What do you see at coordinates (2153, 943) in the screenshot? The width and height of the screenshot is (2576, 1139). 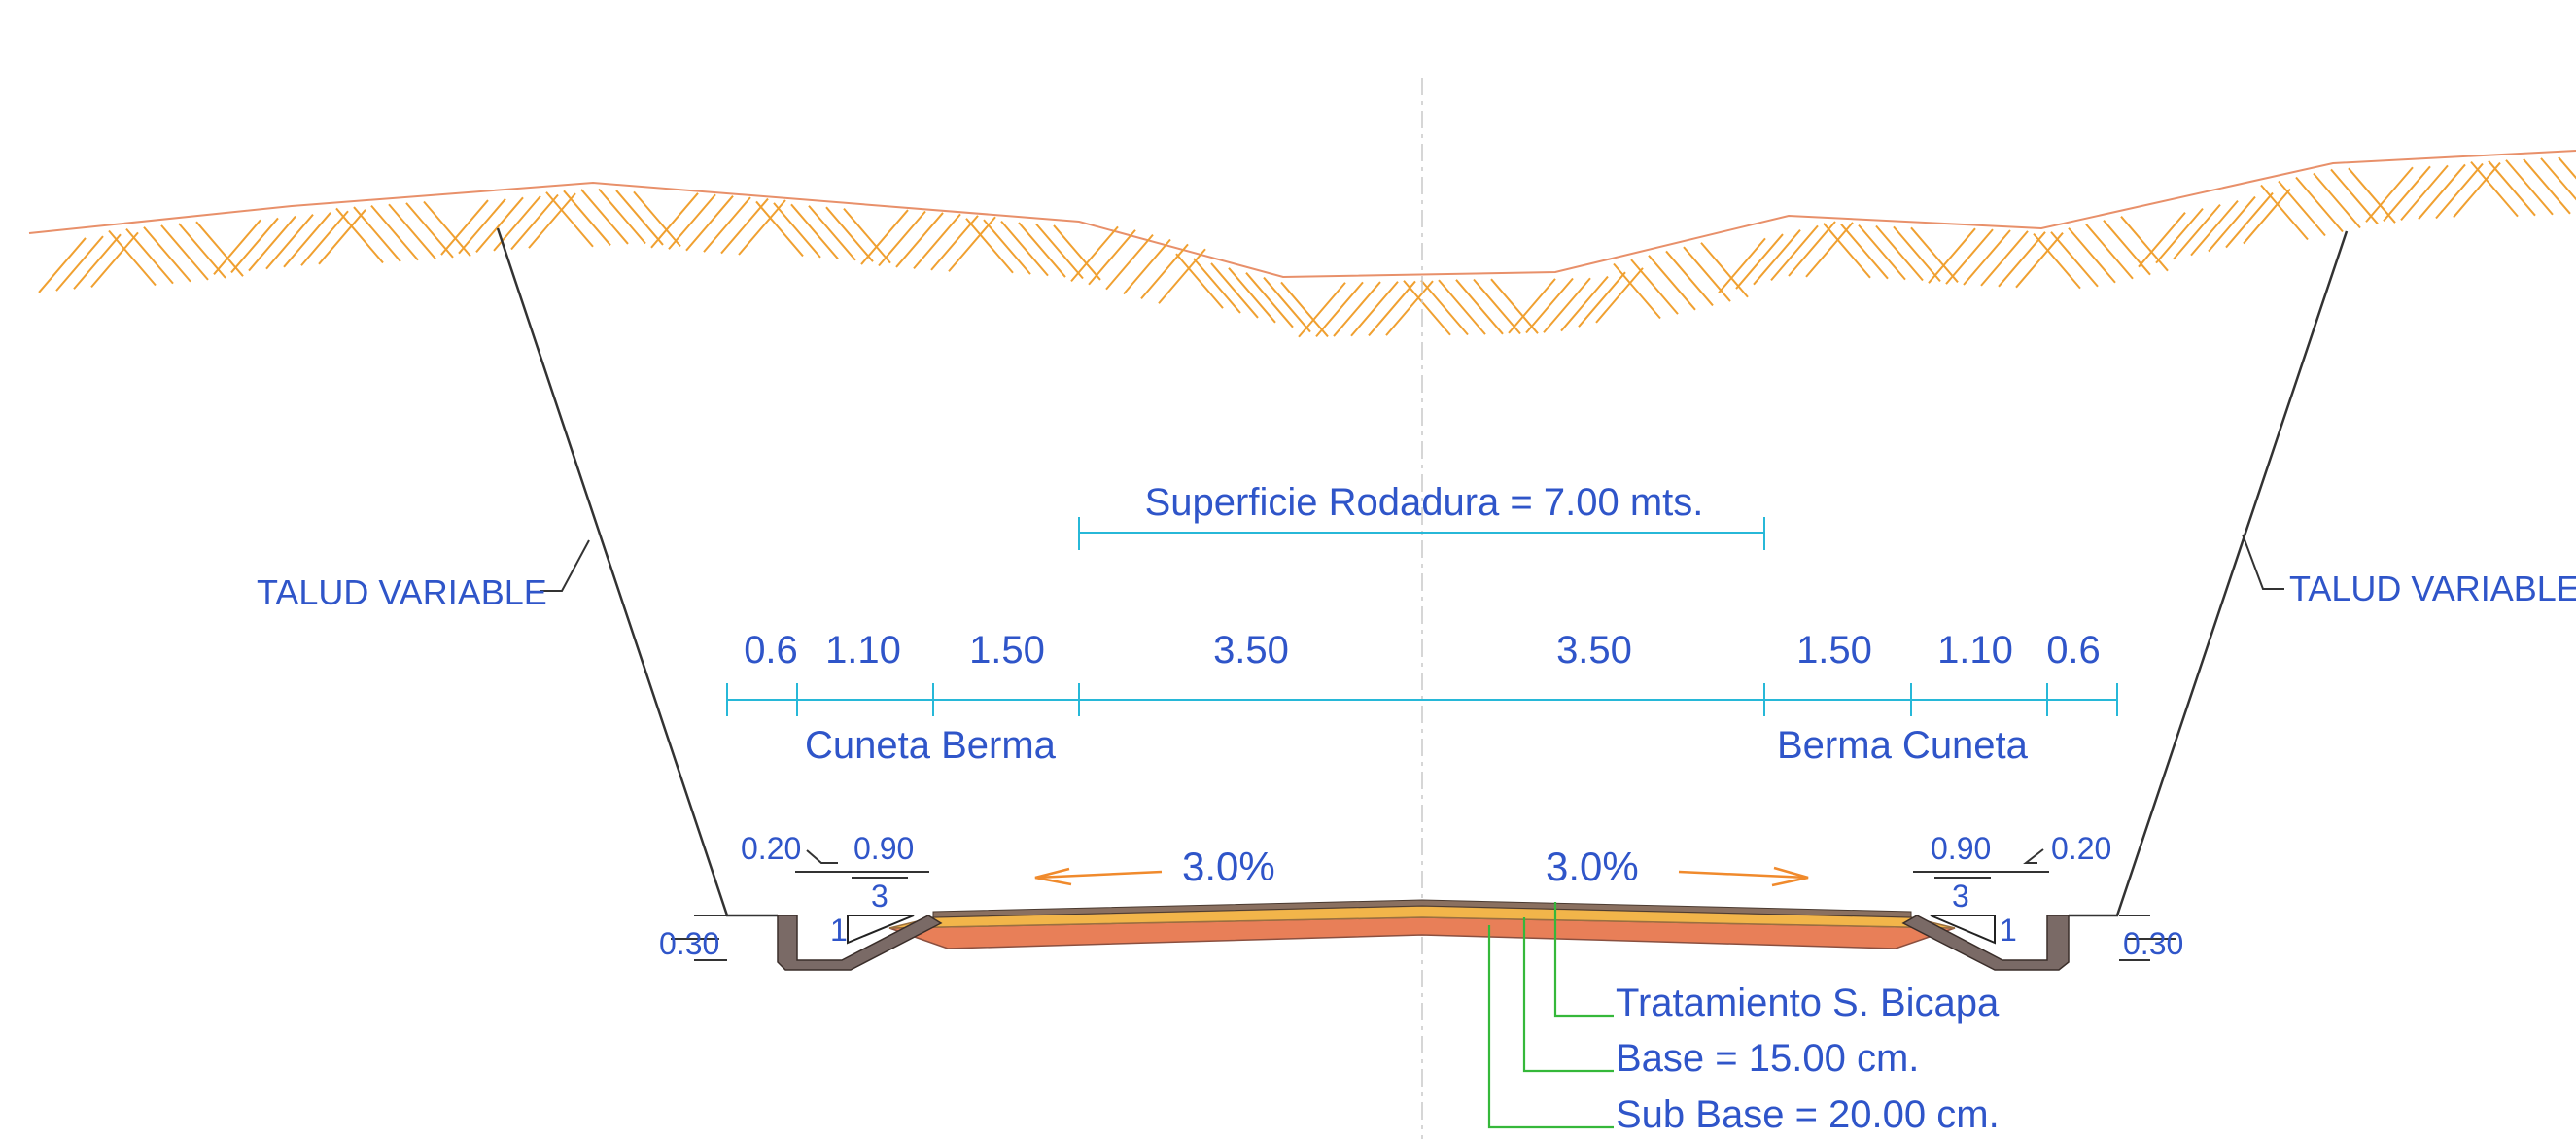 I see `ditch-right-depth: 0.30` at bounding box center [2153, 943].